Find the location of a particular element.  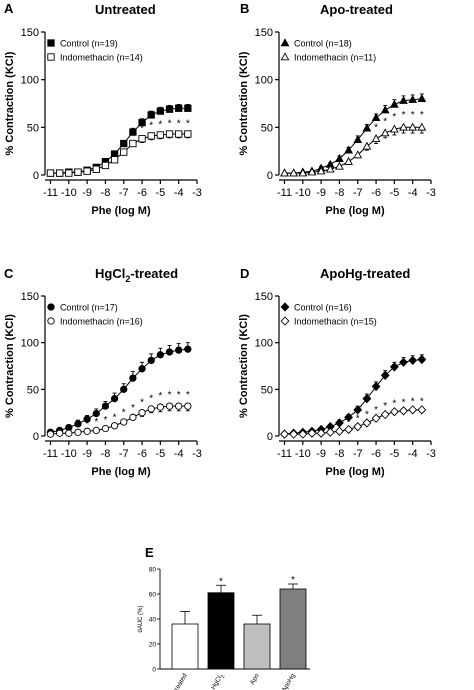

series-line is located at coordinates (119, 420).